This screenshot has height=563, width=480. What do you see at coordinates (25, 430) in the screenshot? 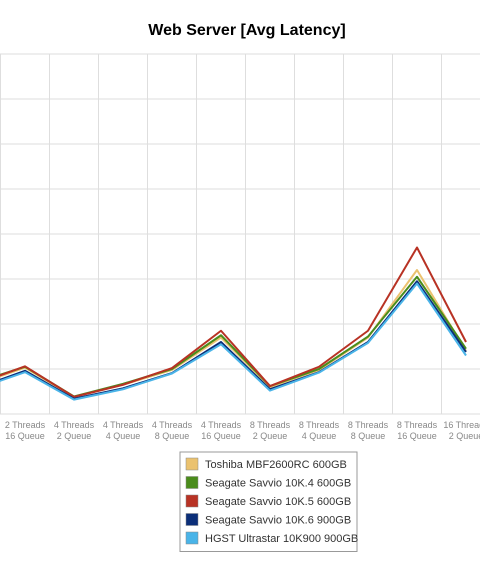
I see `x-tick-label: 2 Threads 16 Queue` at bounding box center [25, 430].